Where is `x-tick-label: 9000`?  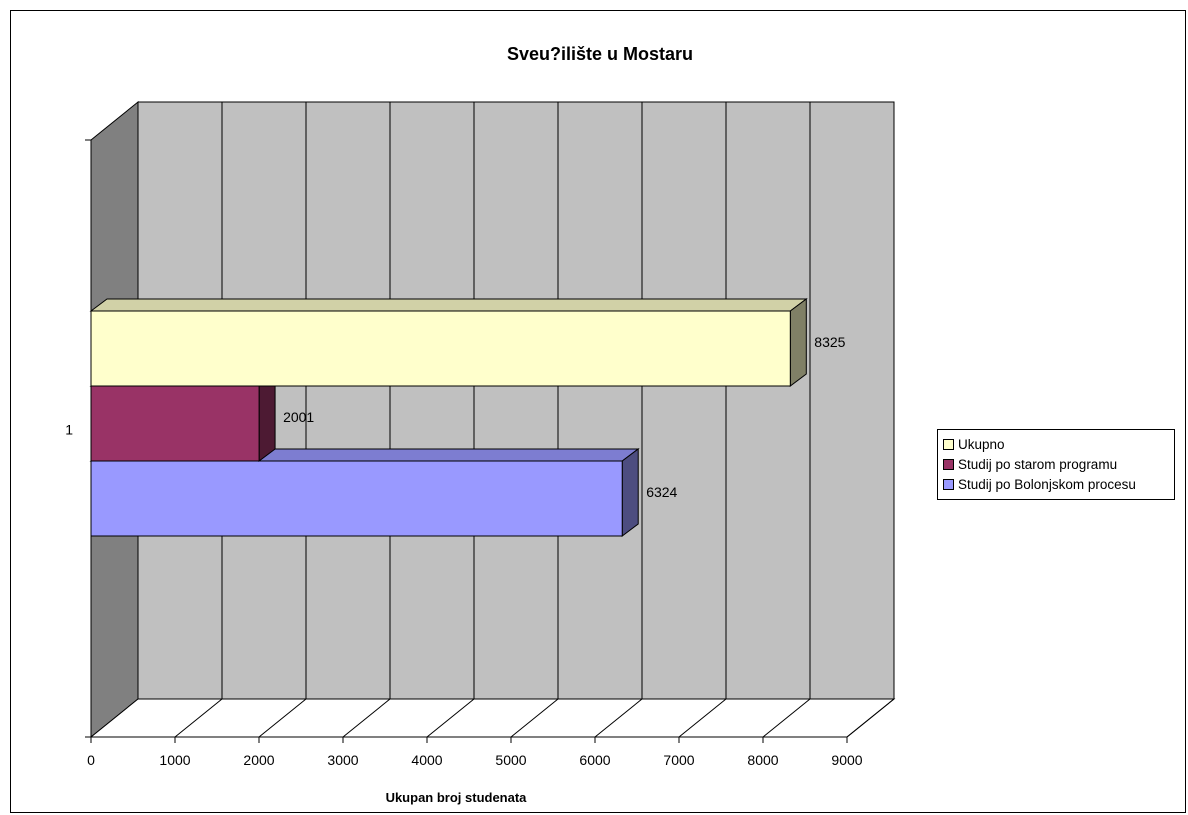
x-tick-label: 9000 is located at coordinates (846, 760).